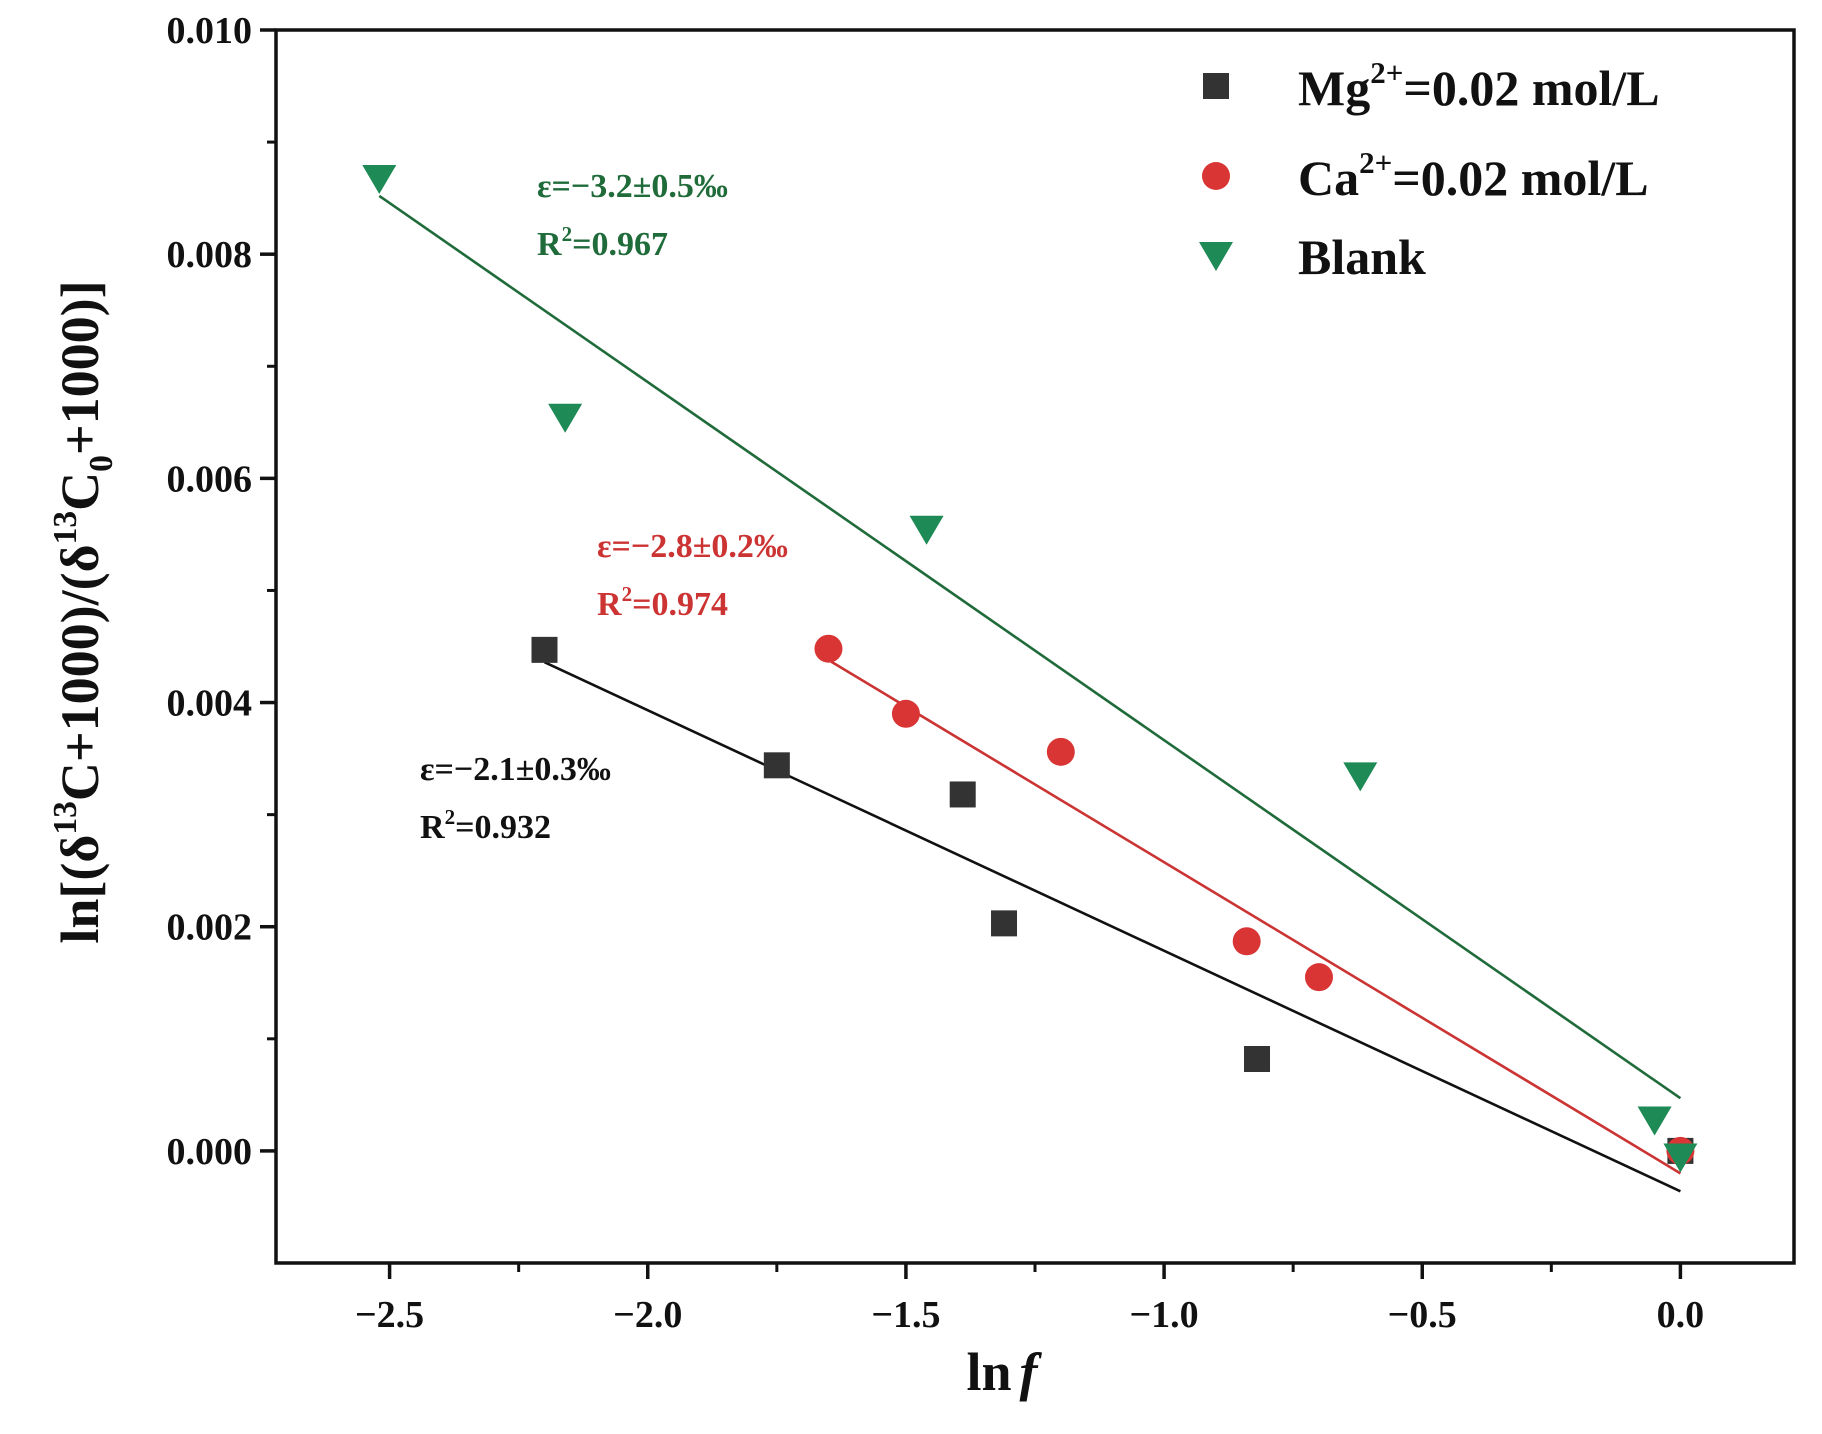 Image resolution: width=1822 pixels, height=1434 pixels. I want to click on y-tick-label: 0.004, so click(210, 704).